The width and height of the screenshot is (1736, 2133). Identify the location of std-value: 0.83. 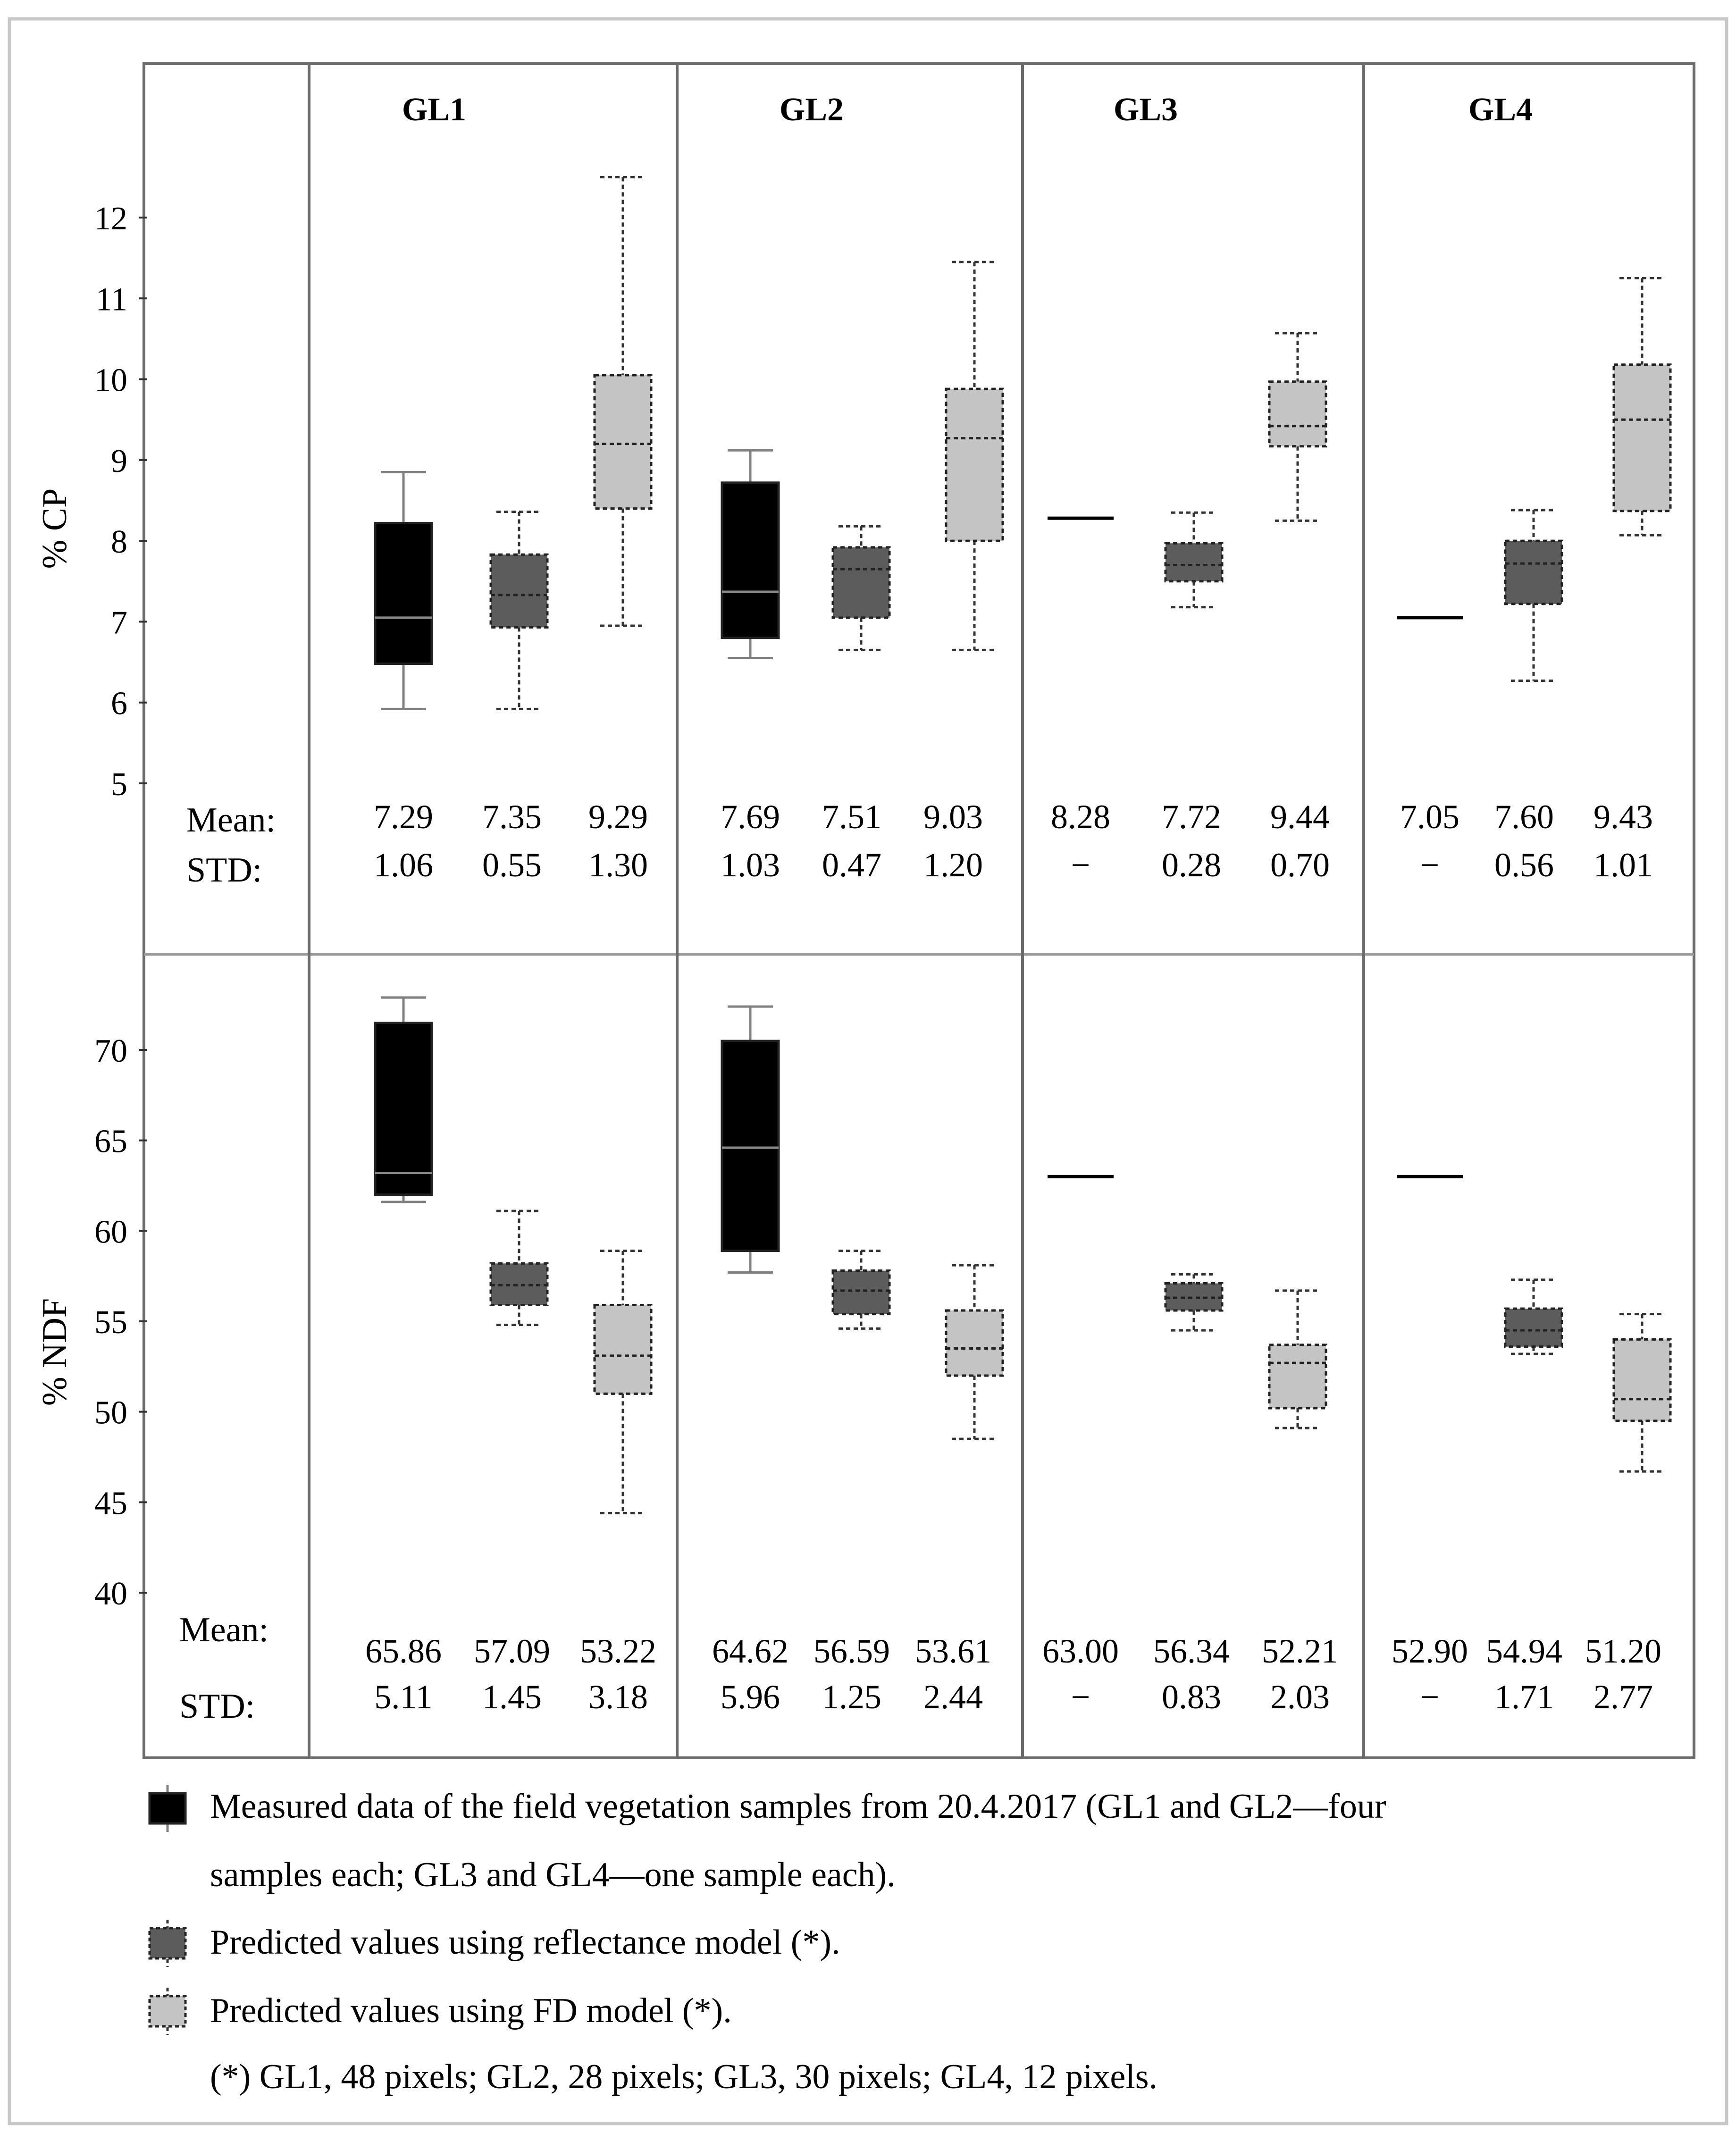
(1191, 1697).